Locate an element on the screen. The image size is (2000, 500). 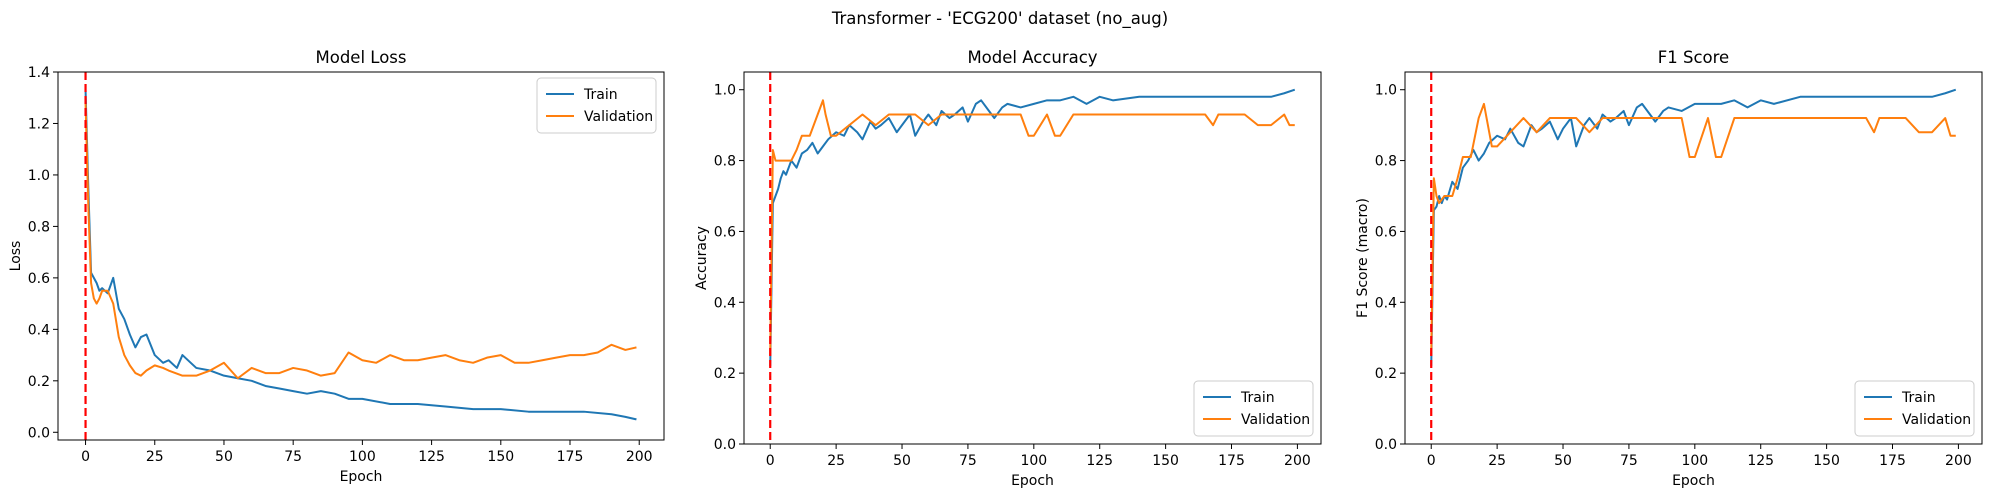
figure-suptitle: Transformer - 'ECG200' dataset (no_aug) is located at coordinates (999, 19).